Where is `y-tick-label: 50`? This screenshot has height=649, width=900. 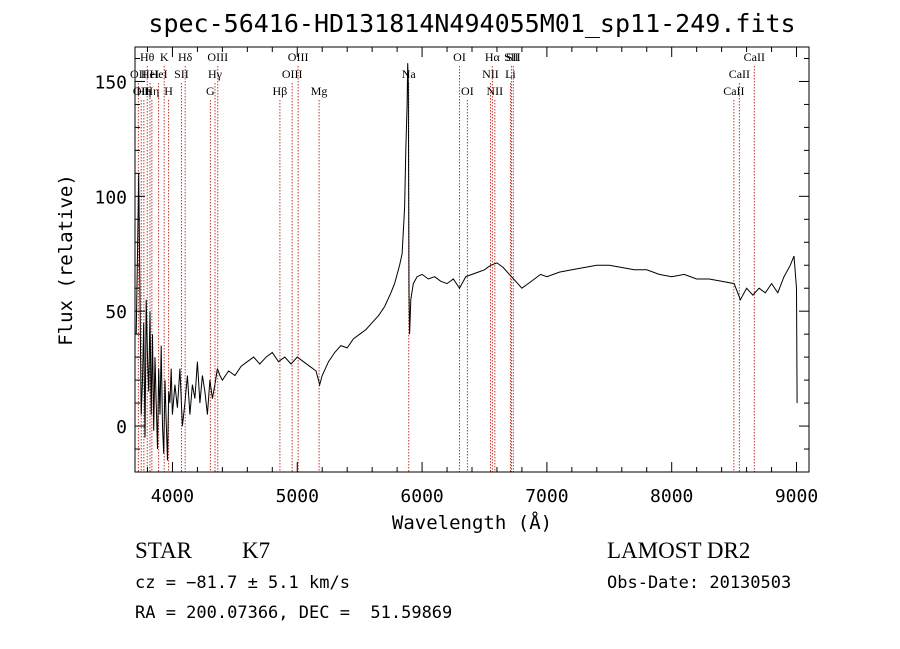
y-tick-label: 50 is located at coordinates (116, 312).